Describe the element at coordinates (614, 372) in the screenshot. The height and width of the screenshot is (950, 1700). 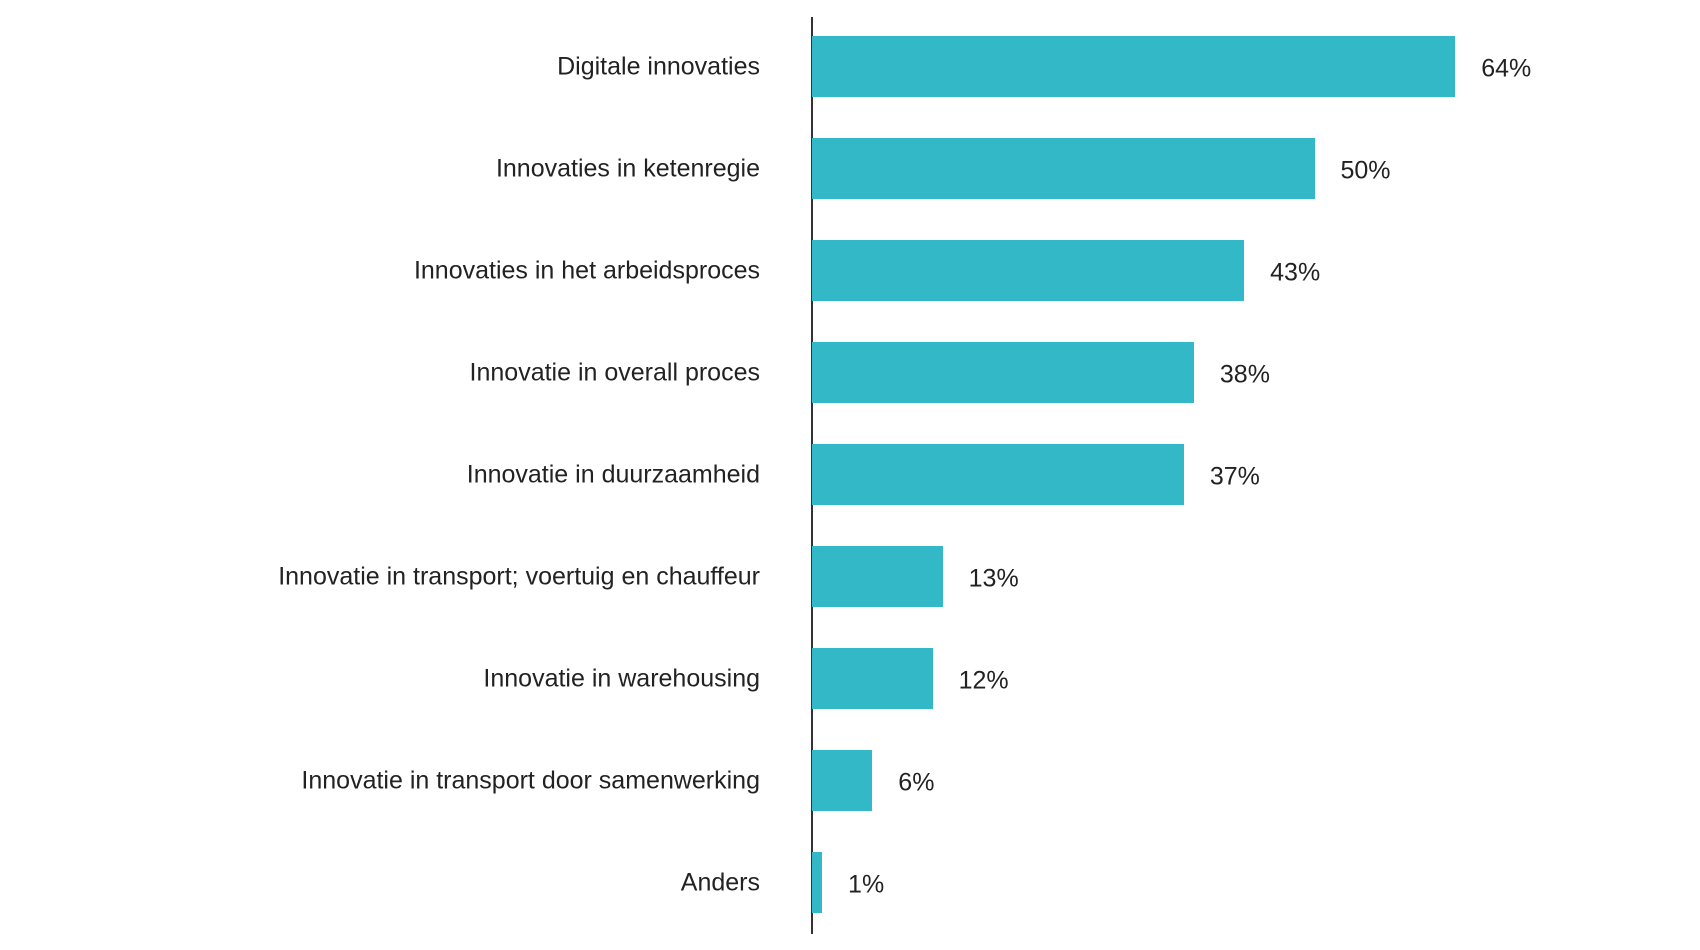
I see `category-label: Innovatie in overall proces` at that location.